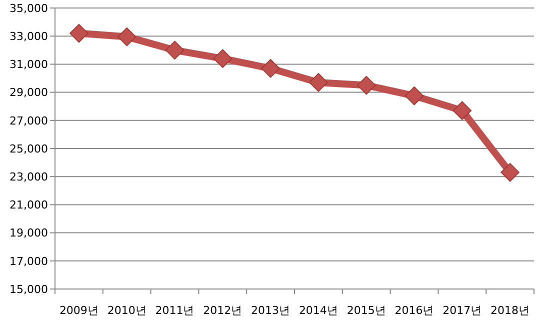  What do you see at coordinates (222, 310) in the screenshot?
I see `x-tick-label: 2012년` at bounding box center [222, 310].